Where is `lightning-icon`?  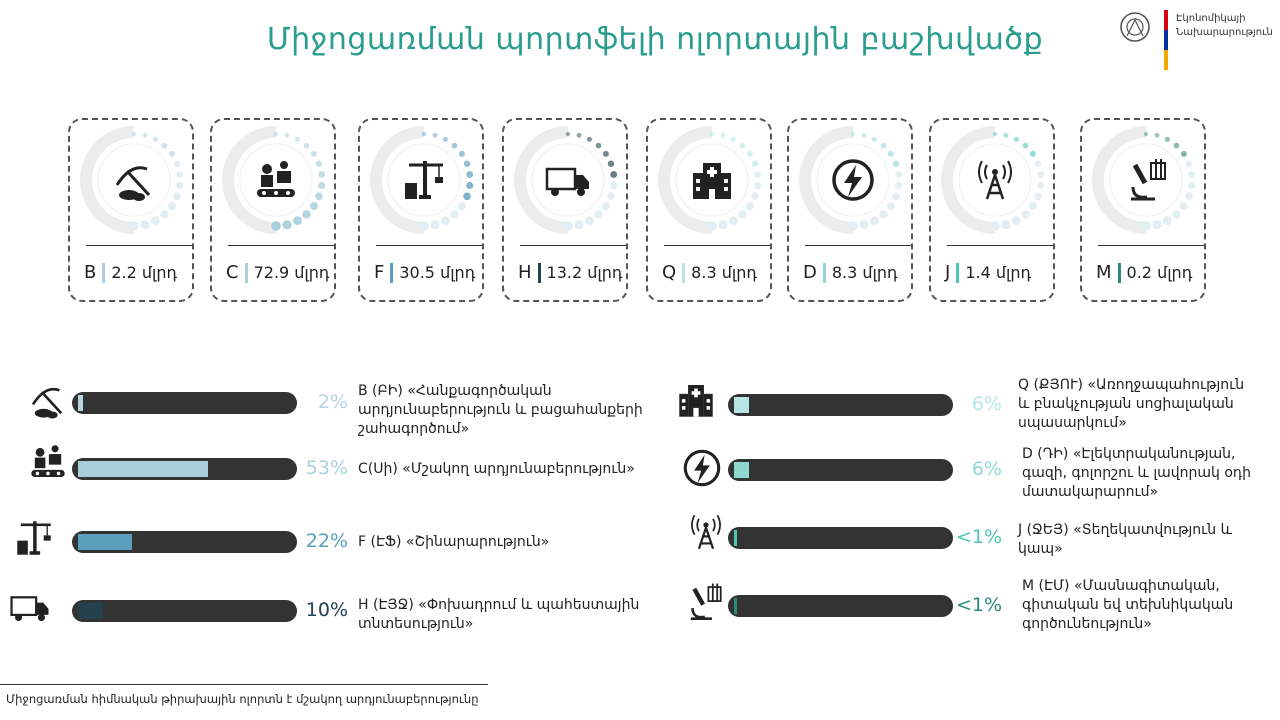 lightning-icon is located at coordinates (702, 468).